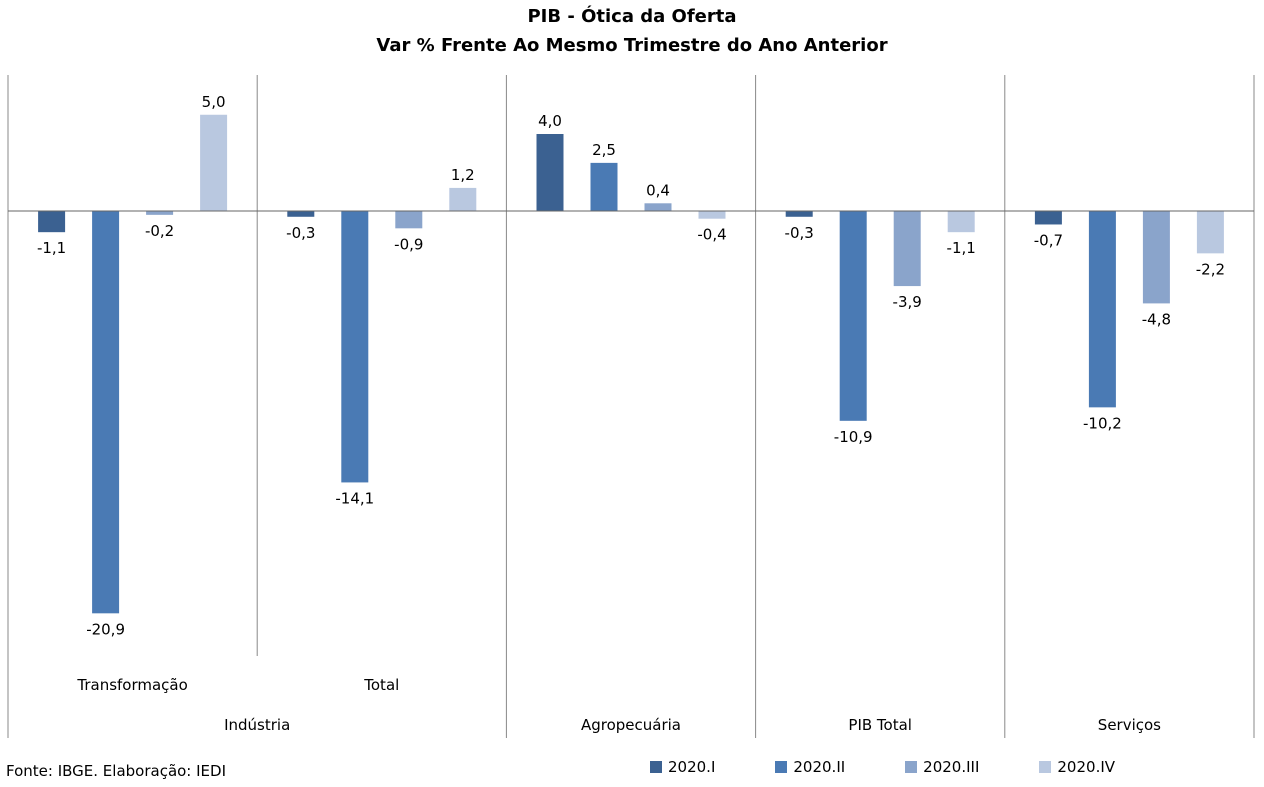 This screenshot has height=787, width=1264. I want to click on legend-item-2020-iv: 2020.IV, so click(1077, 767).